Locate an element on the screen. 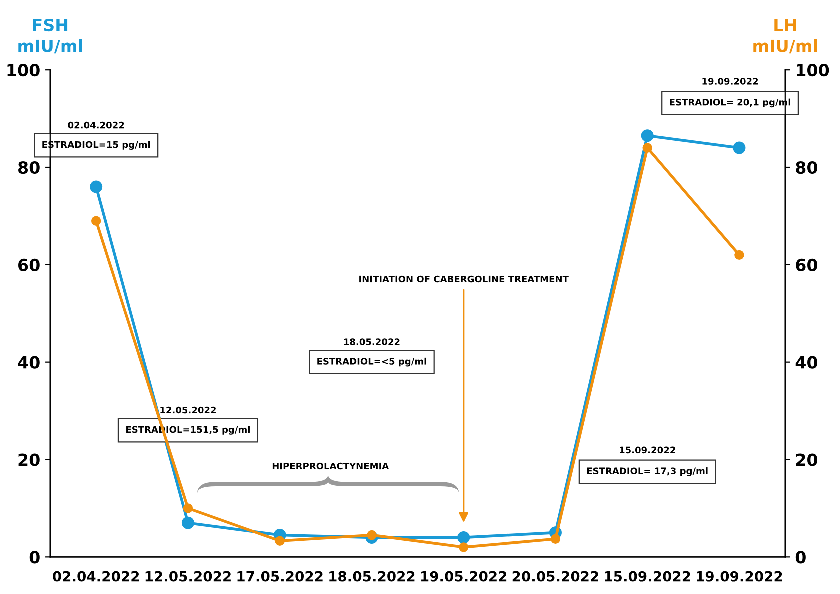 The height and width of the screenshot is (594, 840). x-tick-label: 18.05.2022 is located at coordinates (372, 576).